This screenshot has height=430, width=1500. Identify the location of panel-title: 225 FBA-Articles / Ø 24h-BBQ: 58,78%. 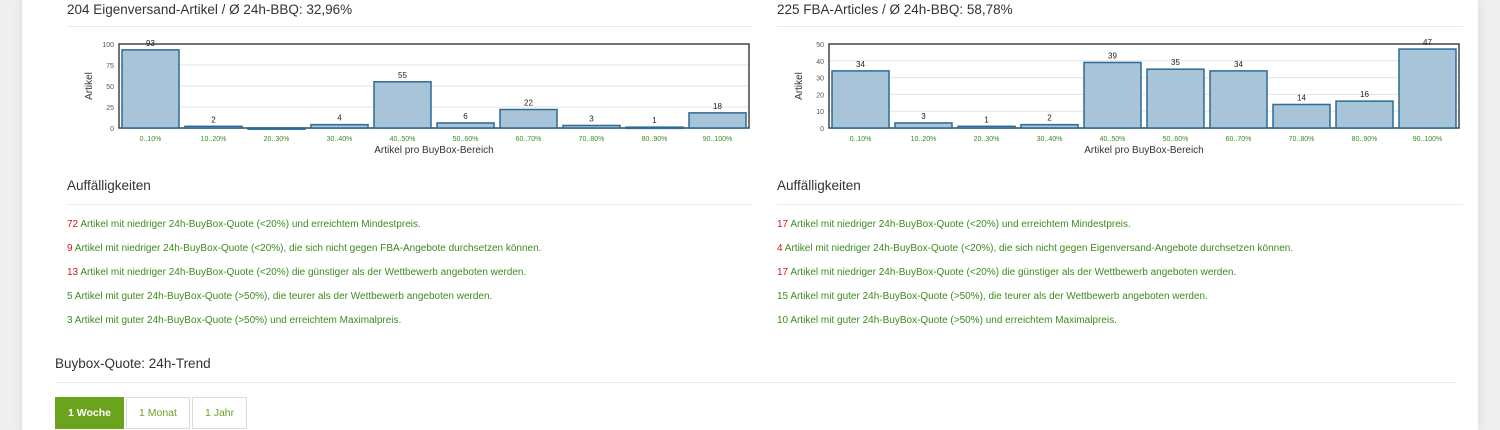
(895, 9).